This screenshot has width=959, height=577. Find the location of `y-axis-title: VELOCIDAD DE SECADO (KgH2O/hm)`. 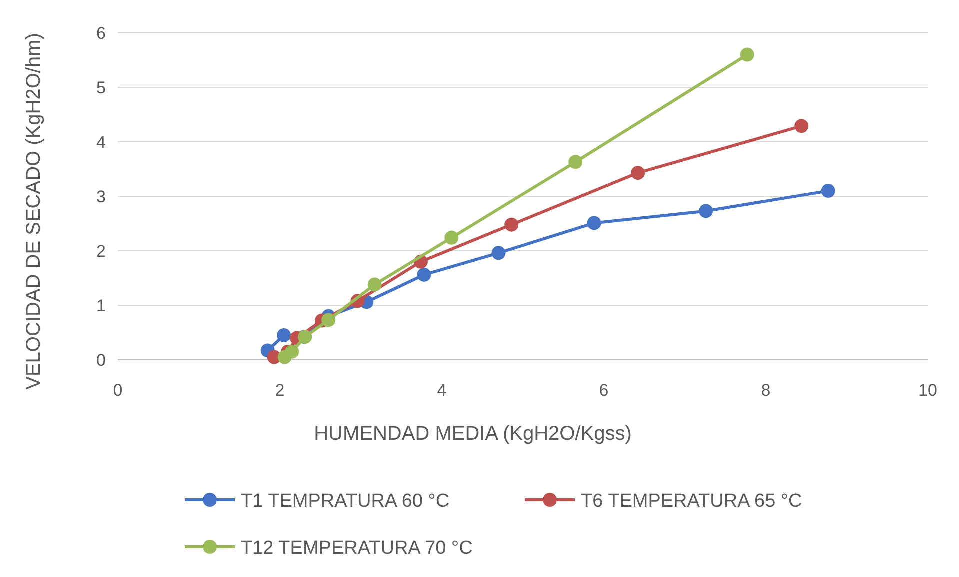

y-axis-title: VELOCIDAD DE SECADO (KgH2O/hm) is located at coordinates (34, 211).